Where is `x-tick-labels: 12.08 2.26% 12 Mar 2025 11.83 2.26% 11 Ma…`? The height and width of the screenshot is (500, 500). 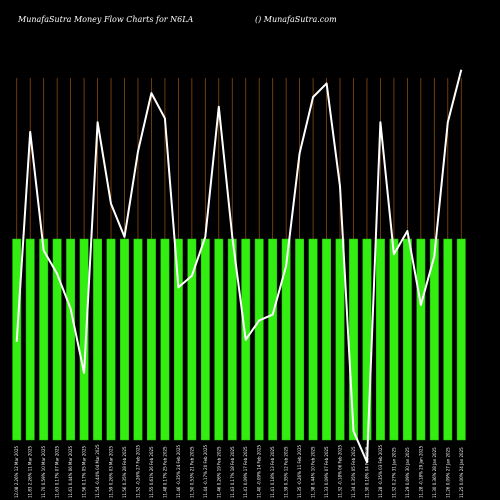 x-tick-labels: 12.08 2.26% 12 Mar 2025 11.83 2.26% 11 Ma… is located at coordinates (239, 471).